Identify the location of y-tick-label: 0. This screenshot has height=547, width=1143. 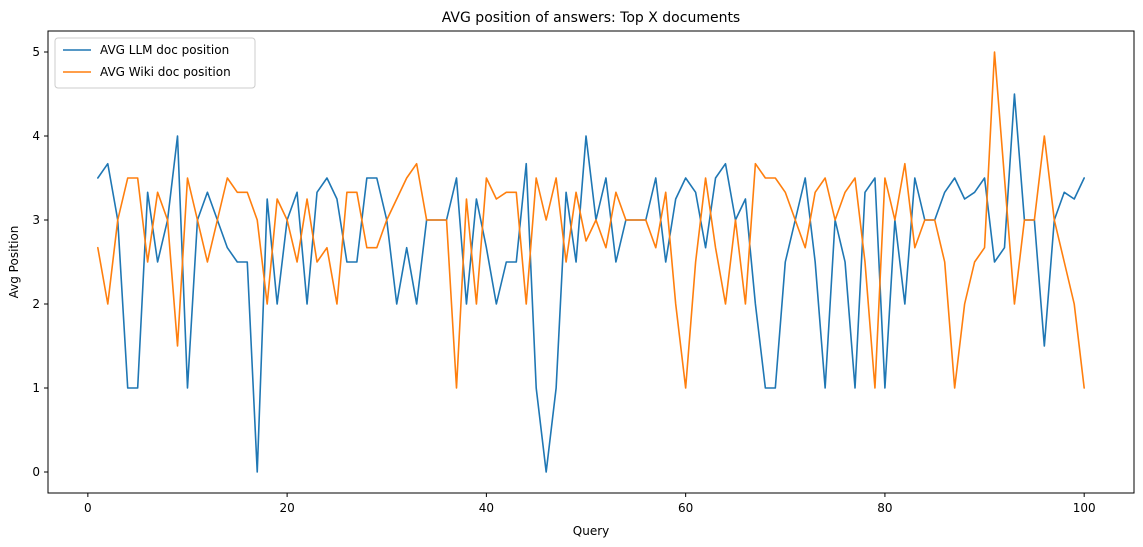
(36, 472).